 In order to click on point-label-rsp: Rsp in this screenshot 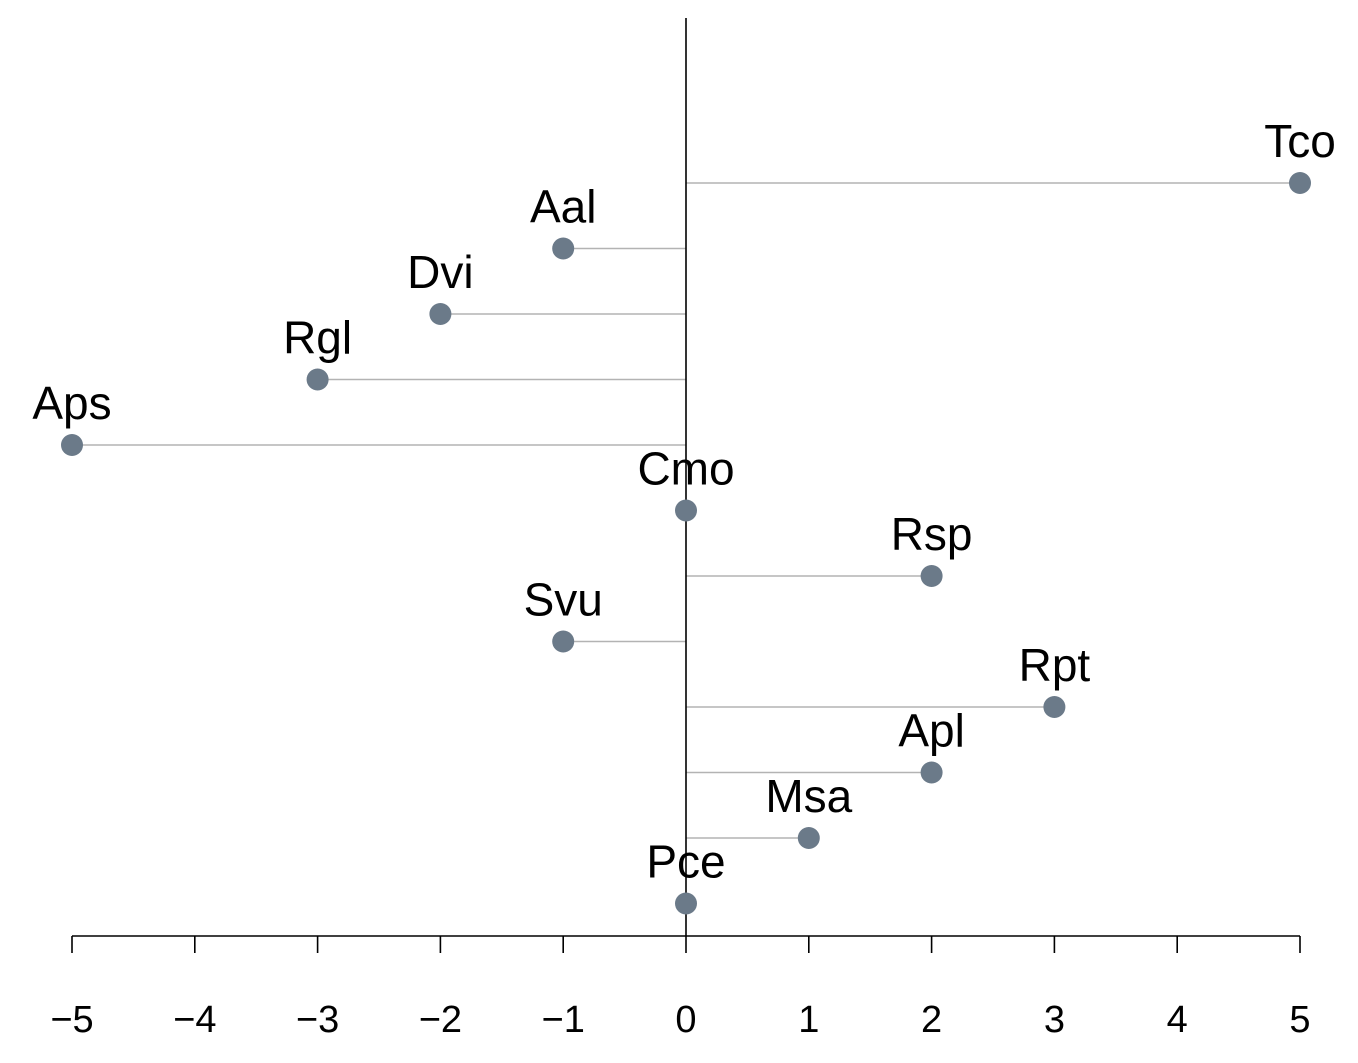, I will do `click(932, 534)`.